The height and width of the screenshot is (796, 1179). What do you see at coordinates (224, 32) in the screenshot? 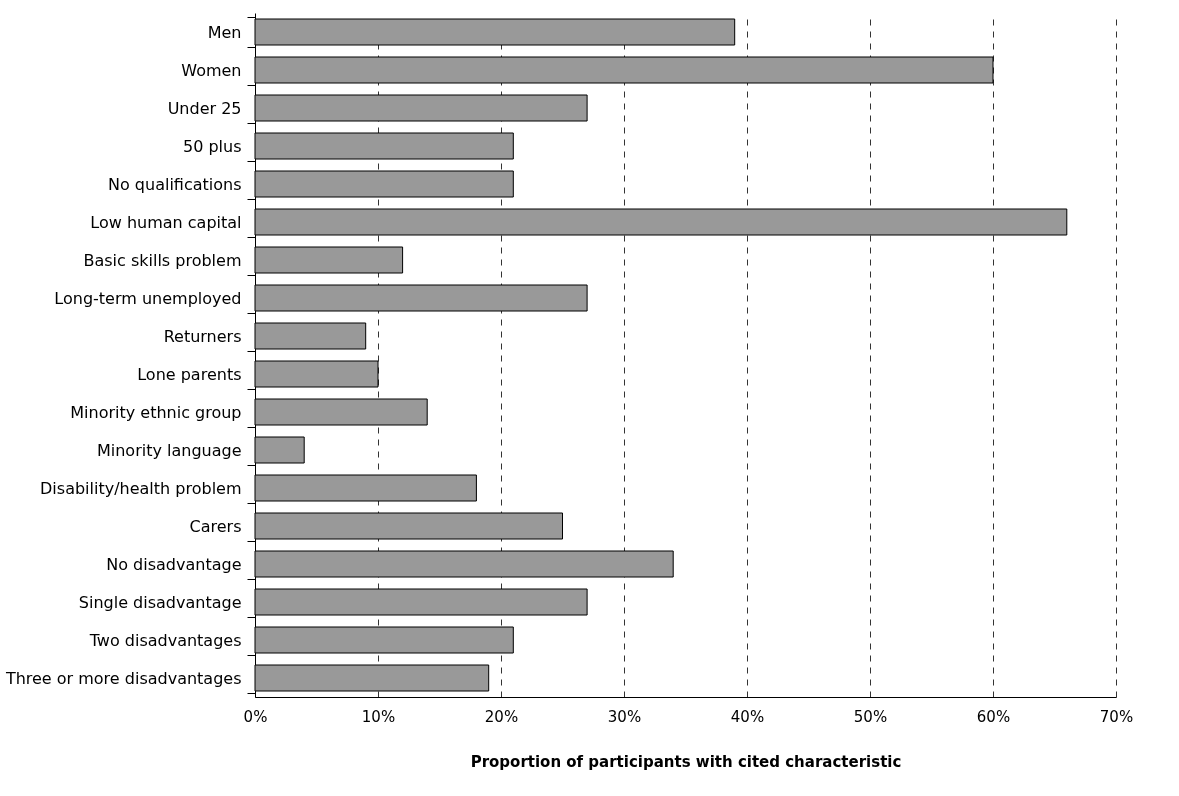
I see `y-tick-label: Men` at bounding box center [224, 32].